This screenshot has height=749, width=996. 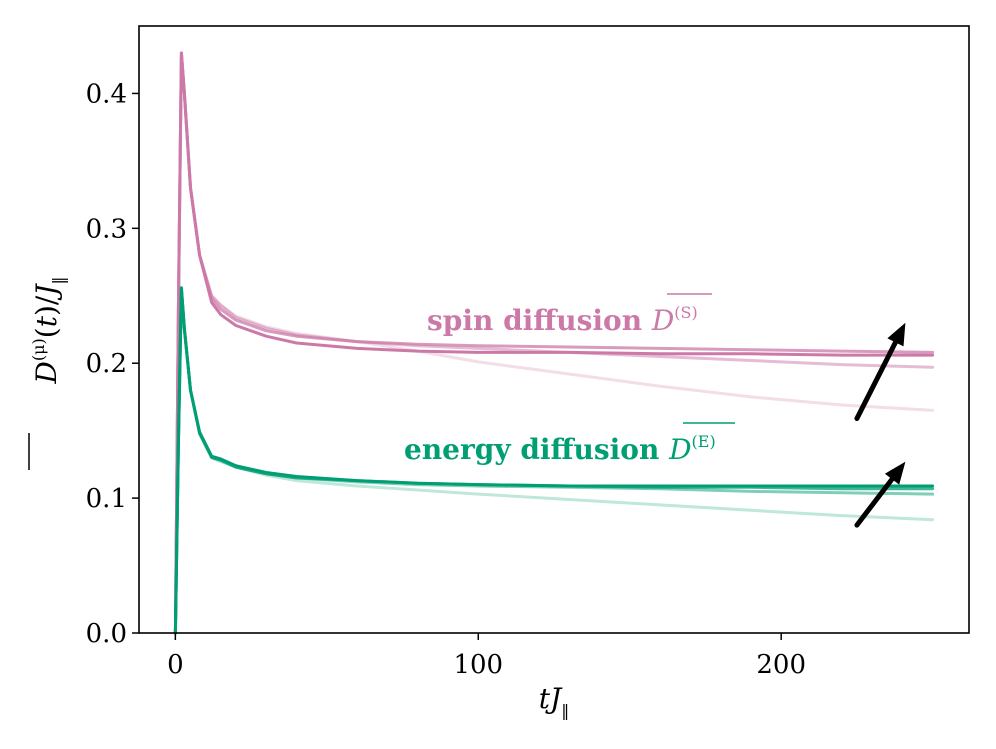 I want to click on y-tick-label: 0.4, so click(x=106, y=94).